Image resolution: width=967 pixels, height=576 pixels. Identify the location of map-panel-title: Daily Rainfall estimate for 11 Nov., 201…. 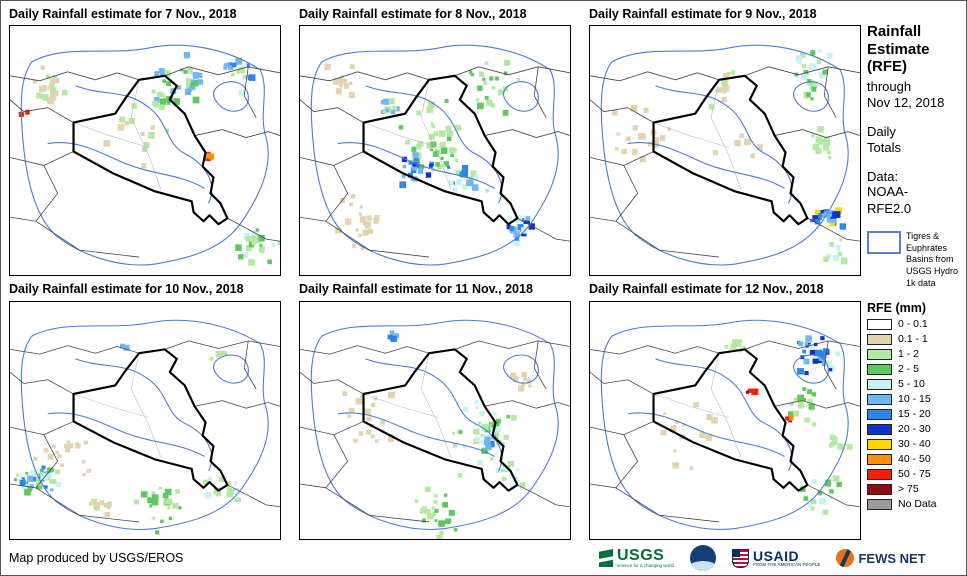
(416, 289).